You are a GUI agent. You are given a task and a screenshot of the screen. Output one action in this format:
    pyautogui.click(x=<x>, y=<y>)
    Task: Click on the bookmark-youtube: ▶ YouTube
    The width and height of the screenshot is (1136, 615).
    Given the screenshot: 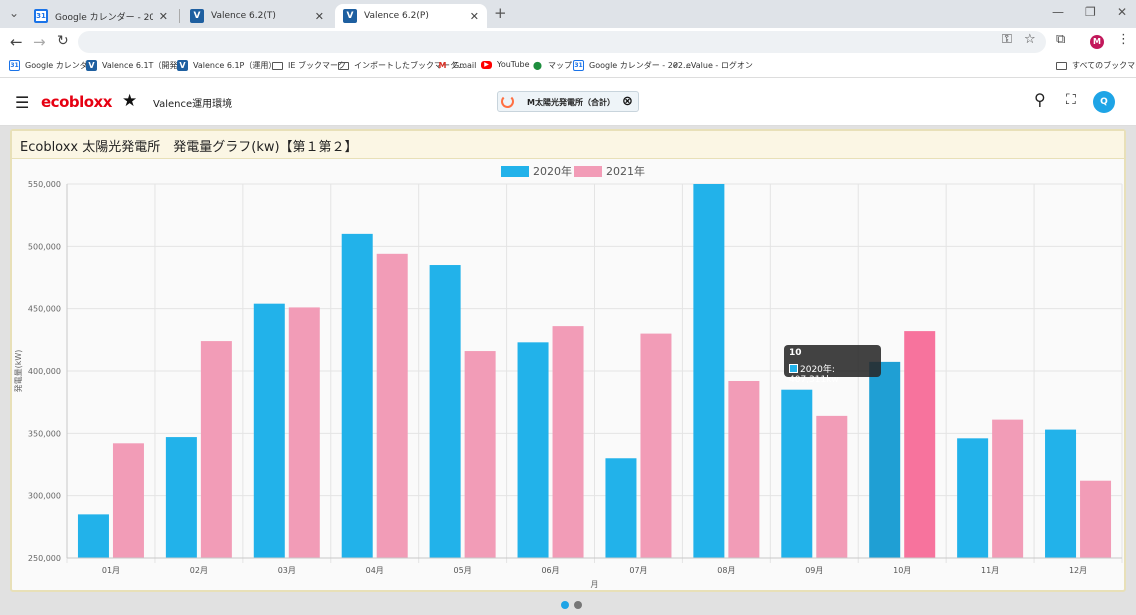 What is the action you would take?
    pyautogui.click(x=505, y=64)
    